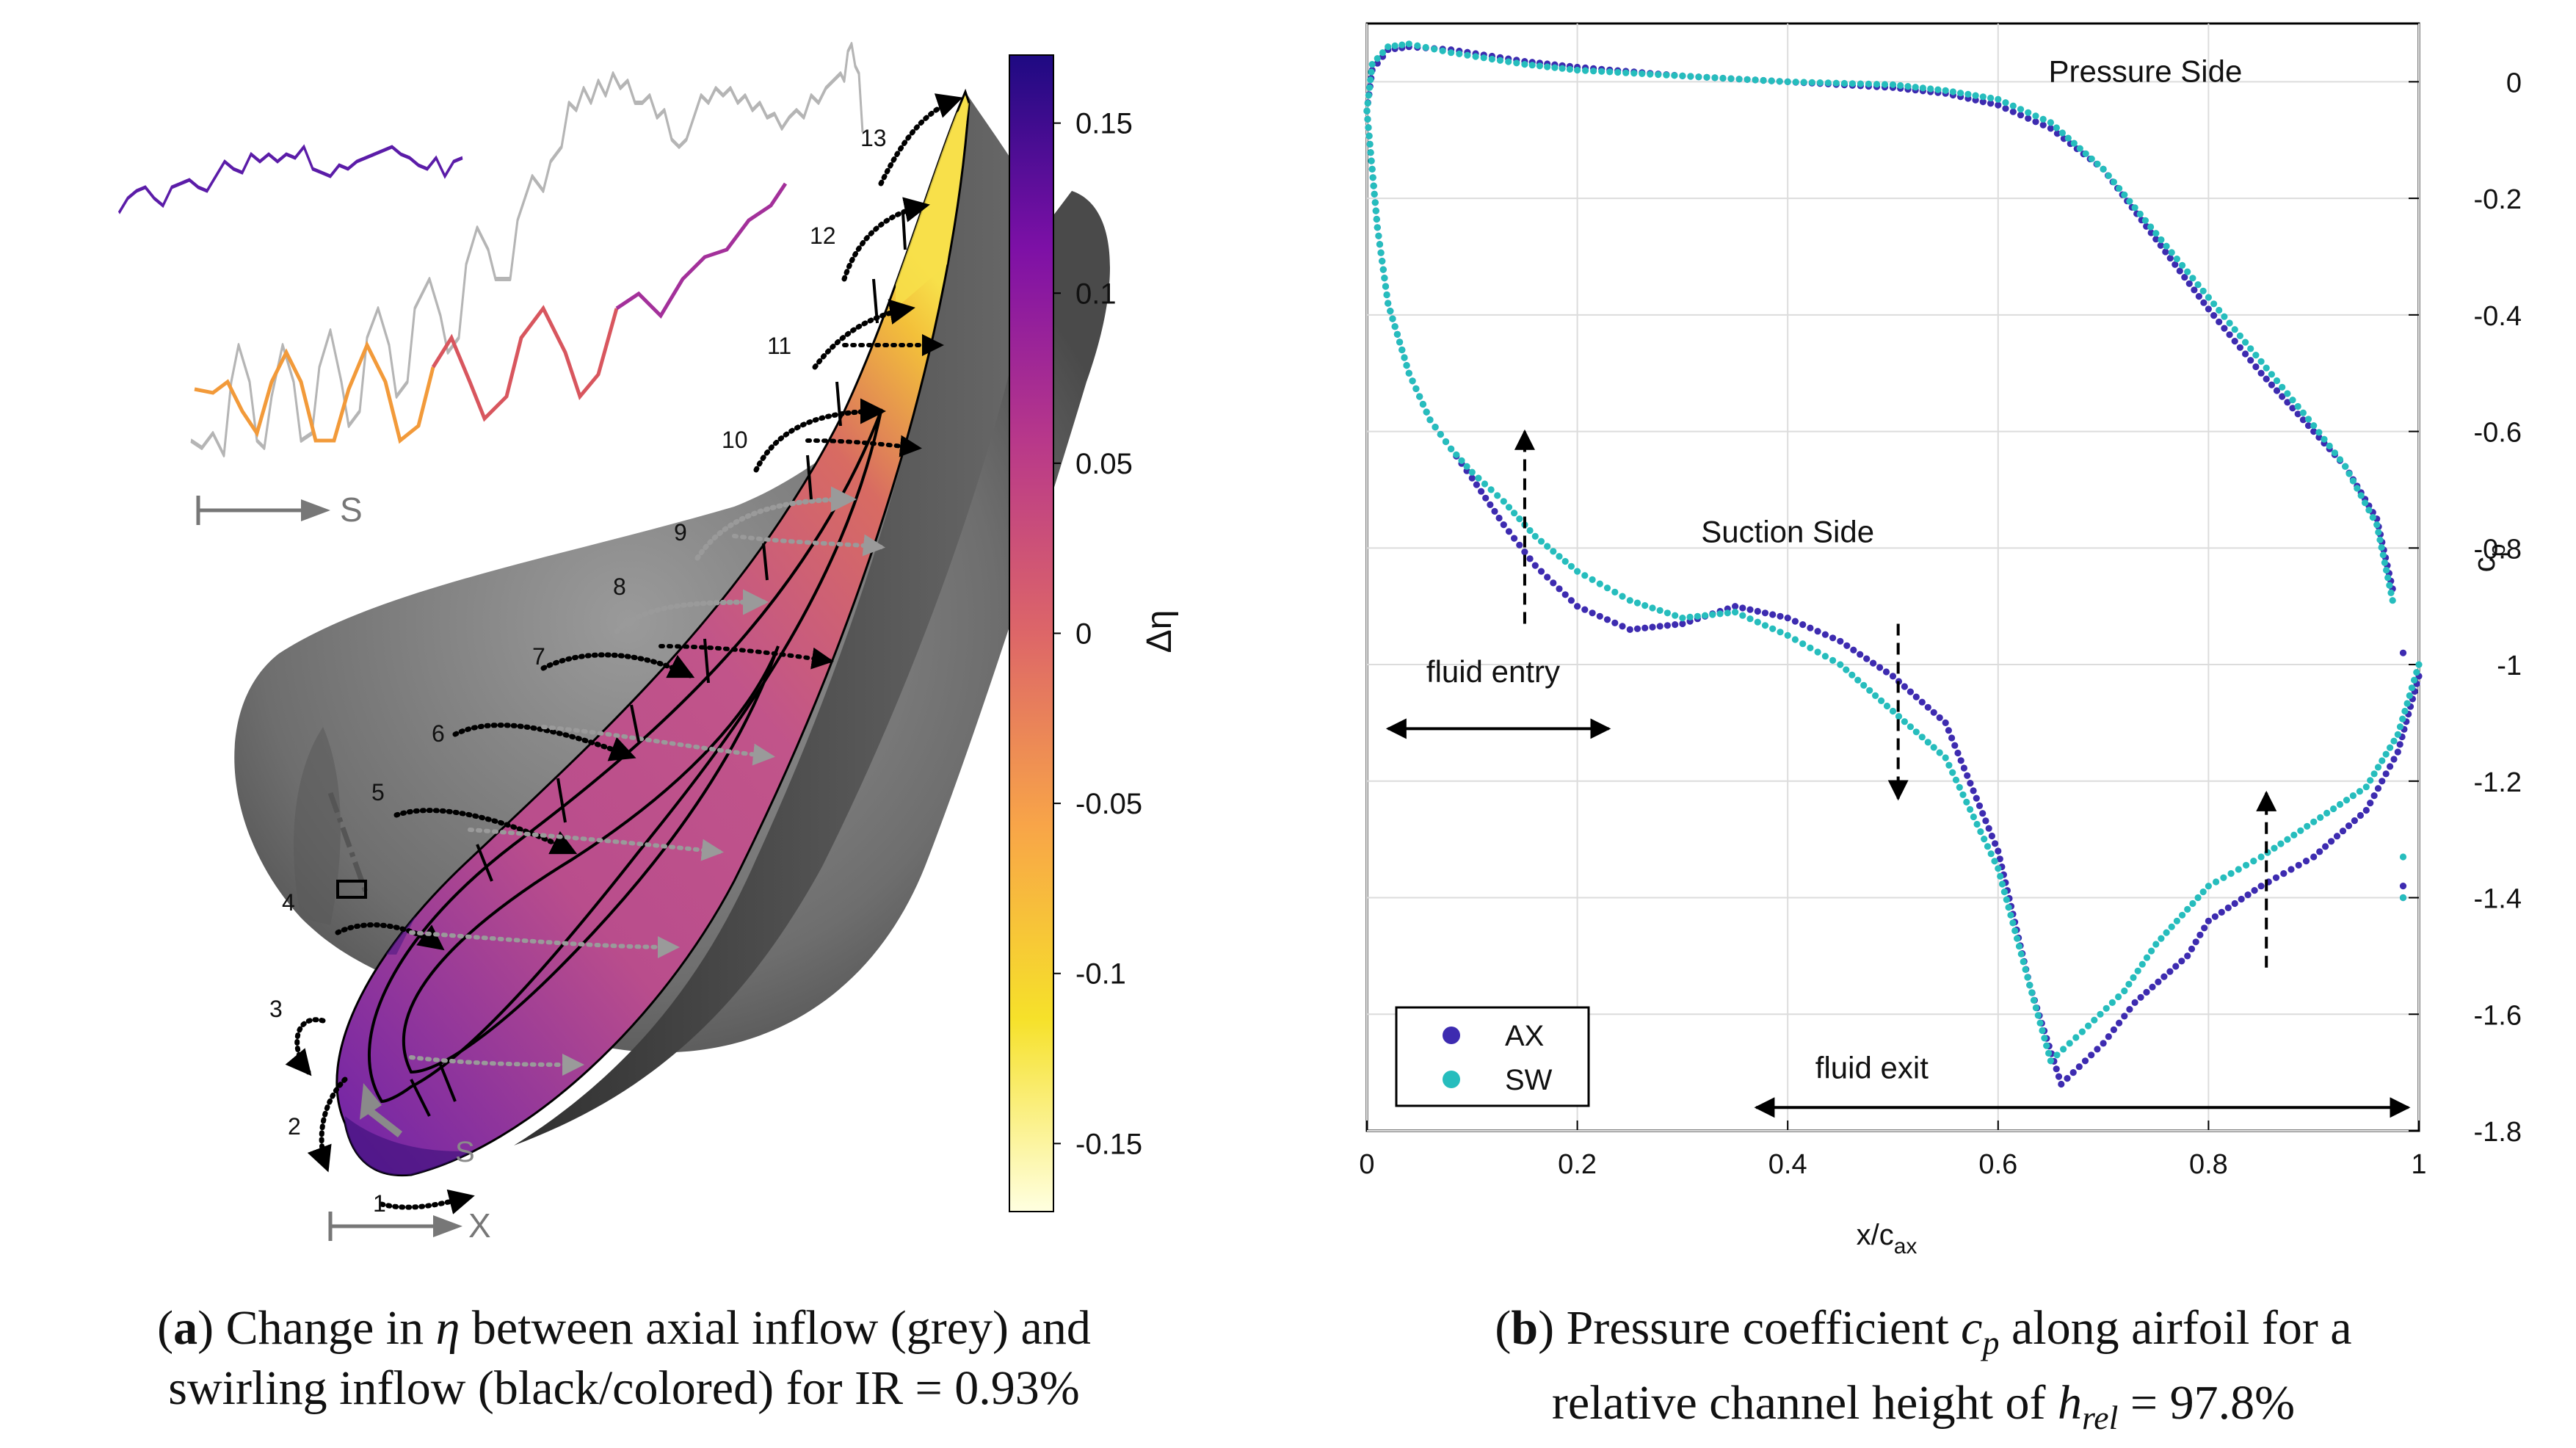 Image resolution: width=2576 pixels, height=1448 pixels. What do you see at coordinates (2498, 1132) in the screenshot?
I see `y-tick-label: -1.8` at bounding box center [2498, 1132].